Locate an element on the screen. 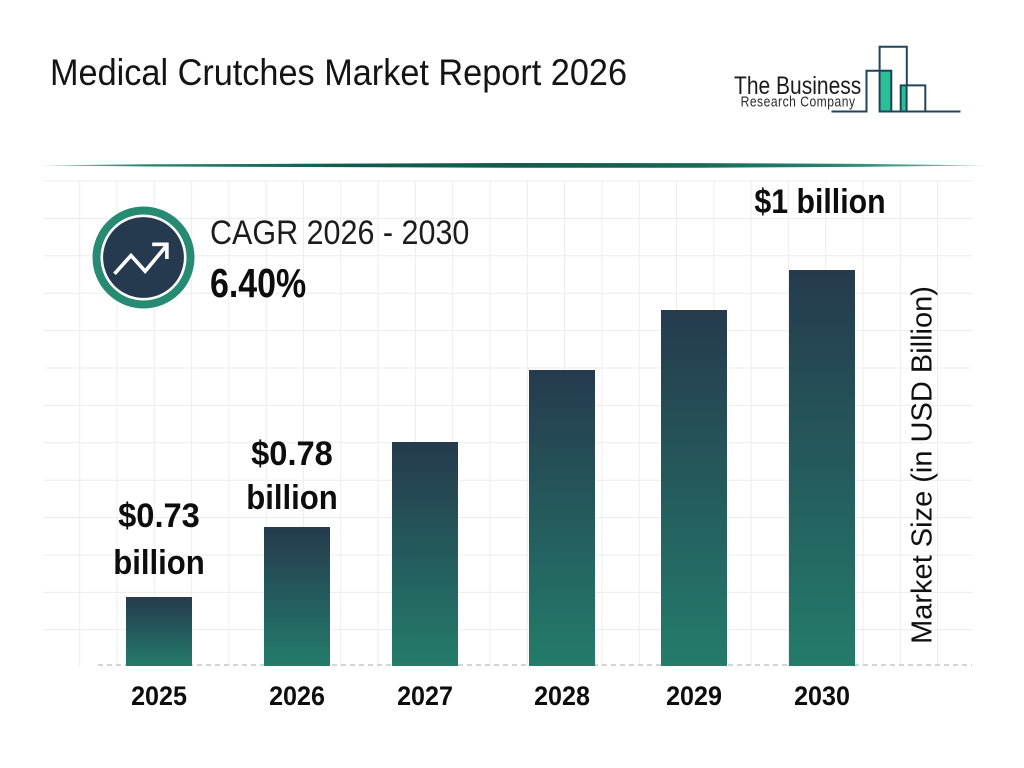  svg-text: Research Company is located at coordinates (798, 102).